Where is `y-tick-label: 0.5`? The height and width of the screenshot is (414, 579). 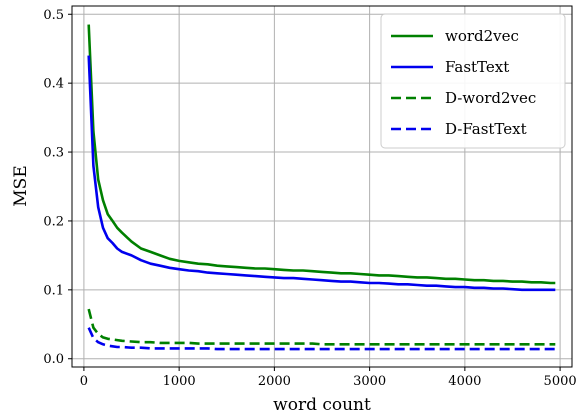 y-tick-label: 0.5 is located at coordinates (53, 15).